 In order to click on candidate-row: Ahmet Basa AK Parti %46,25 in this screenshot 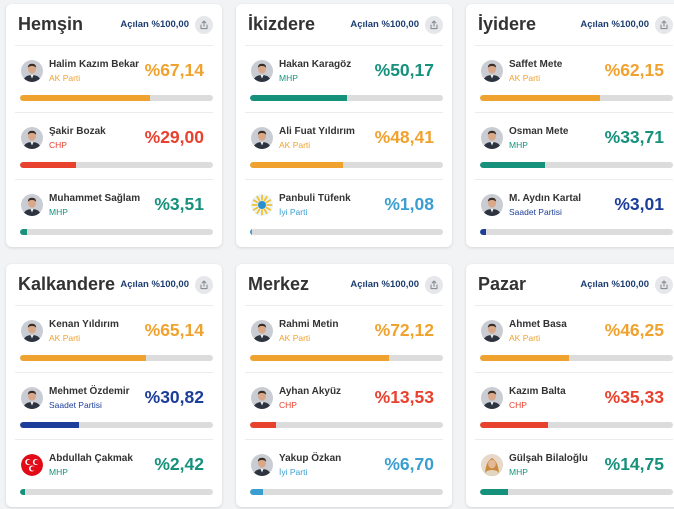, I will do `click(574, 339)`.